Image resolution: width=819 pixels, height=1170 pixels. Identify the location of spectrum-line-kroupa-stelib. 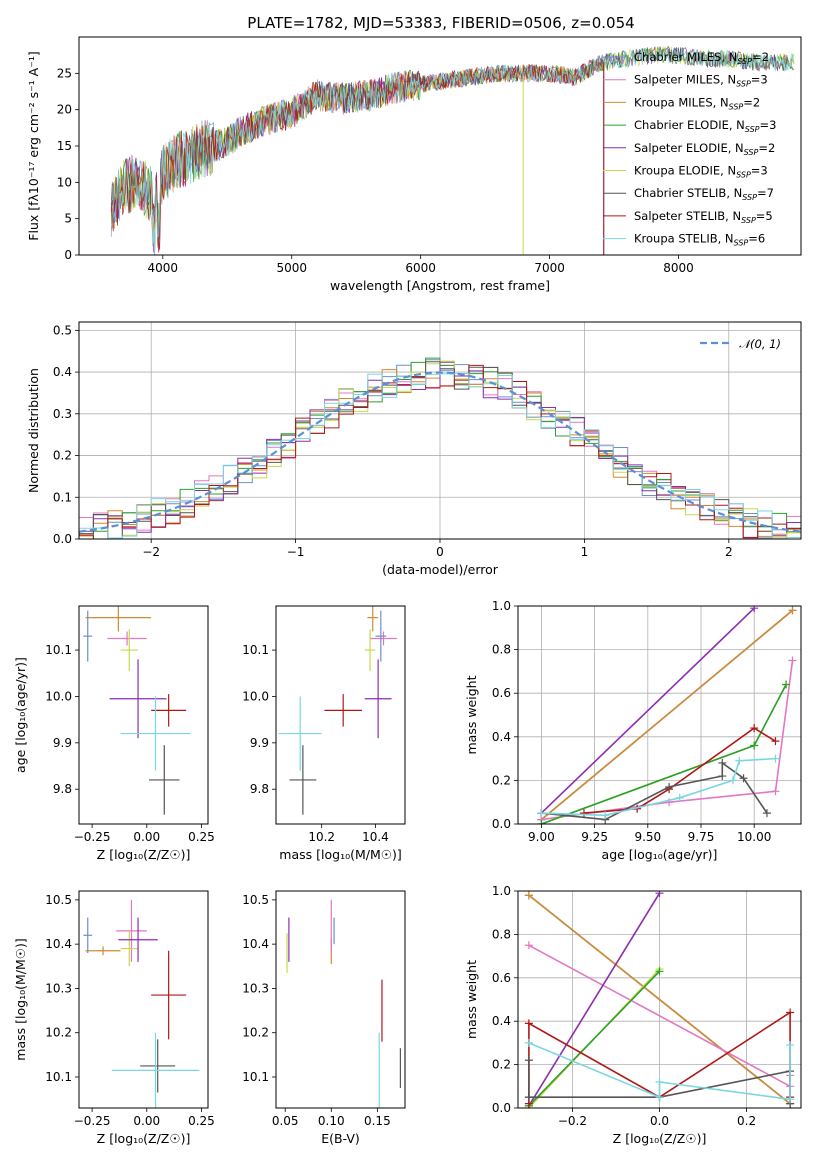
(452, 150).